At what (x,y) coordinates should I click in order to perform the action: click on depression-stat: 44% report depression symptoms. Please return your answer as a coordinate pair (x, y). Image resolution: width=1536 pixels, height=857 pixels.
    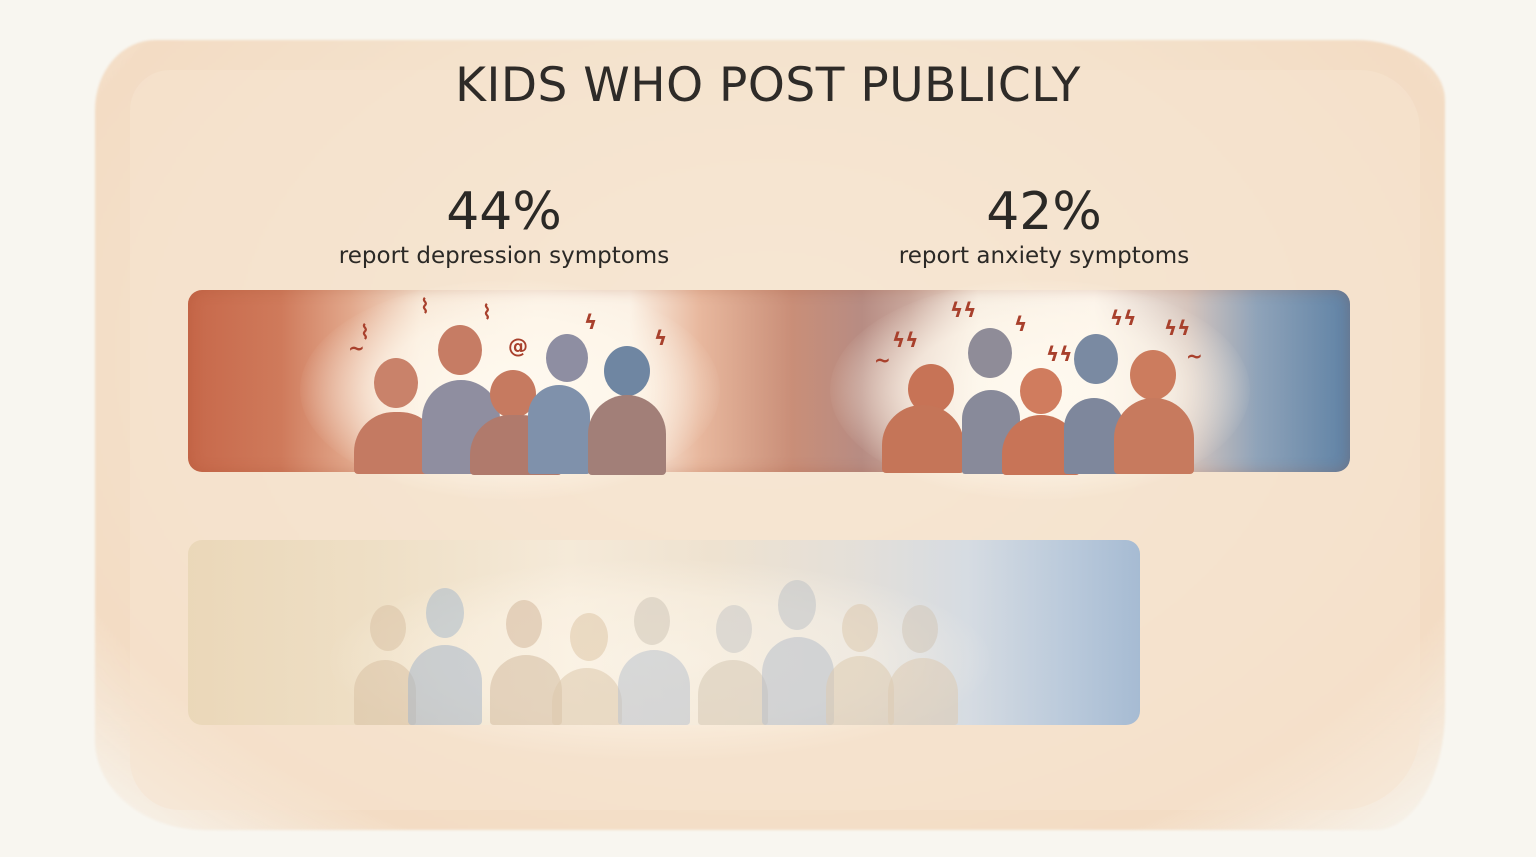
    Looking at the image, I should click on (504, 227).